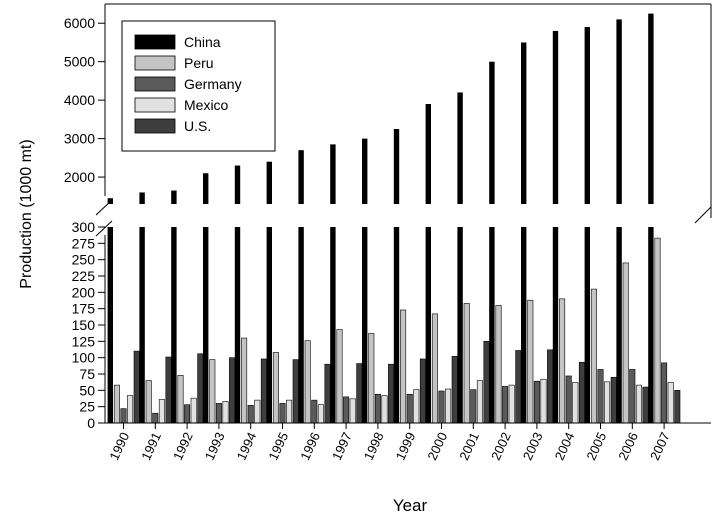  I want to click on bar-germany-1993, so click(218, 413).